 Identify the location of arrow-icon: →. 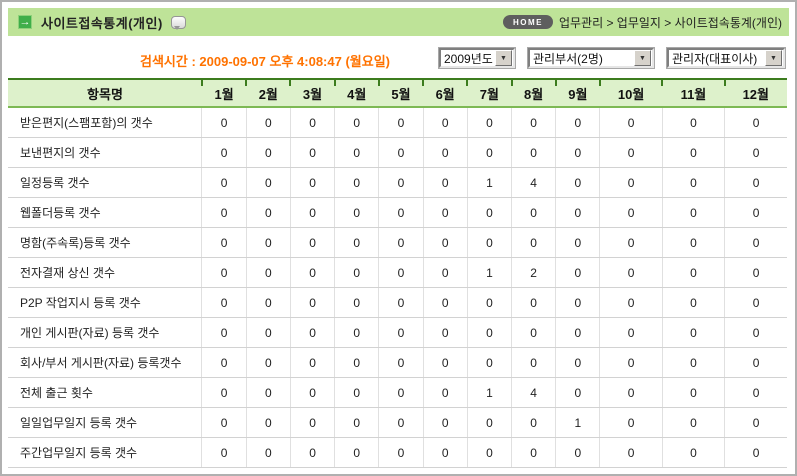
(25, 22).